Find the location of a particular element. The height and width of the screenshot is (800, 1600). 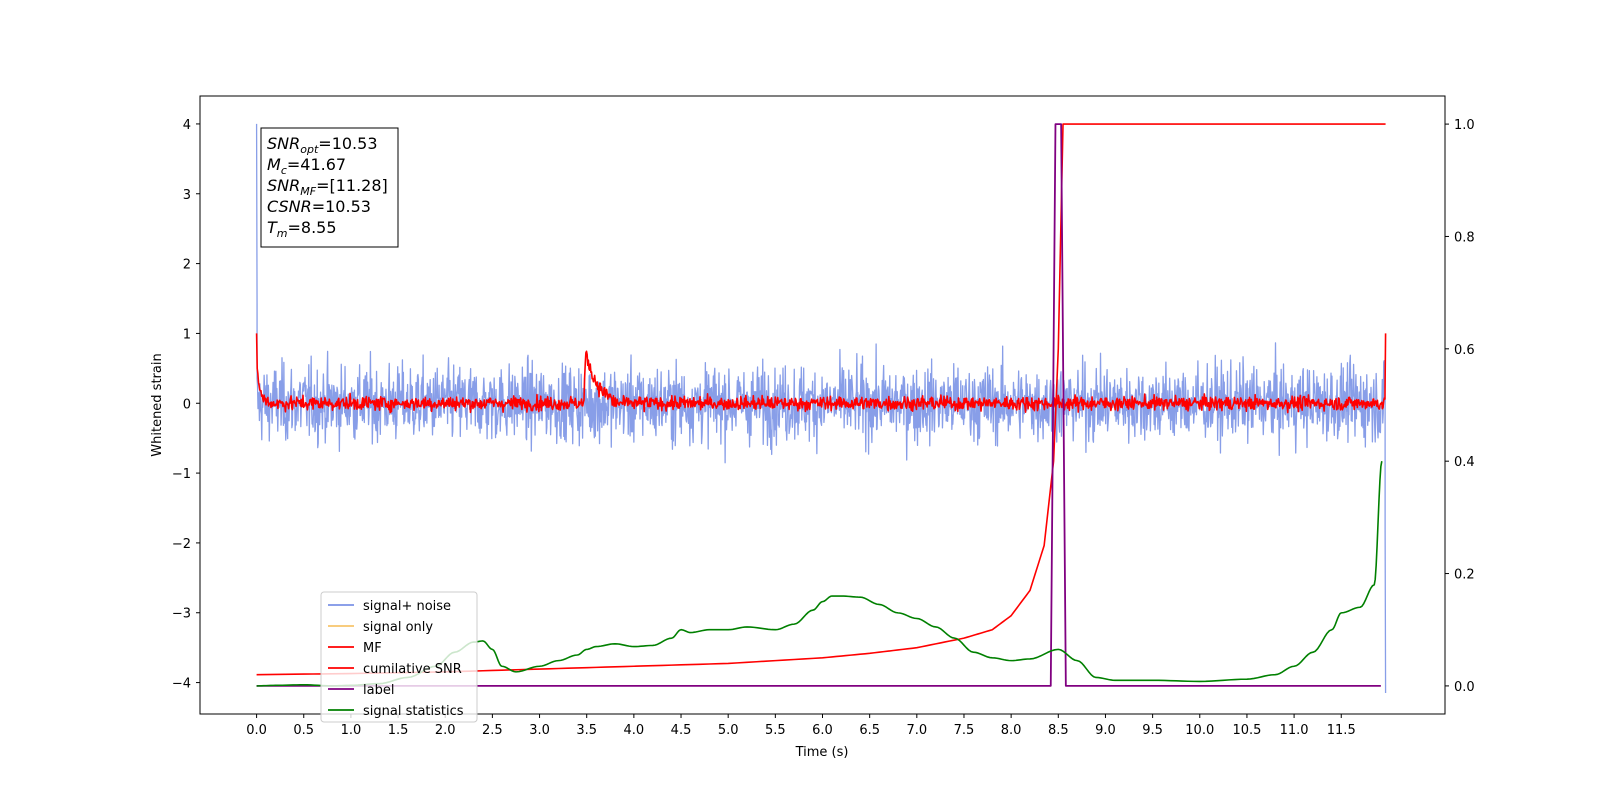

x-tick-label: 1.0 is located at coordinates (351, 730).